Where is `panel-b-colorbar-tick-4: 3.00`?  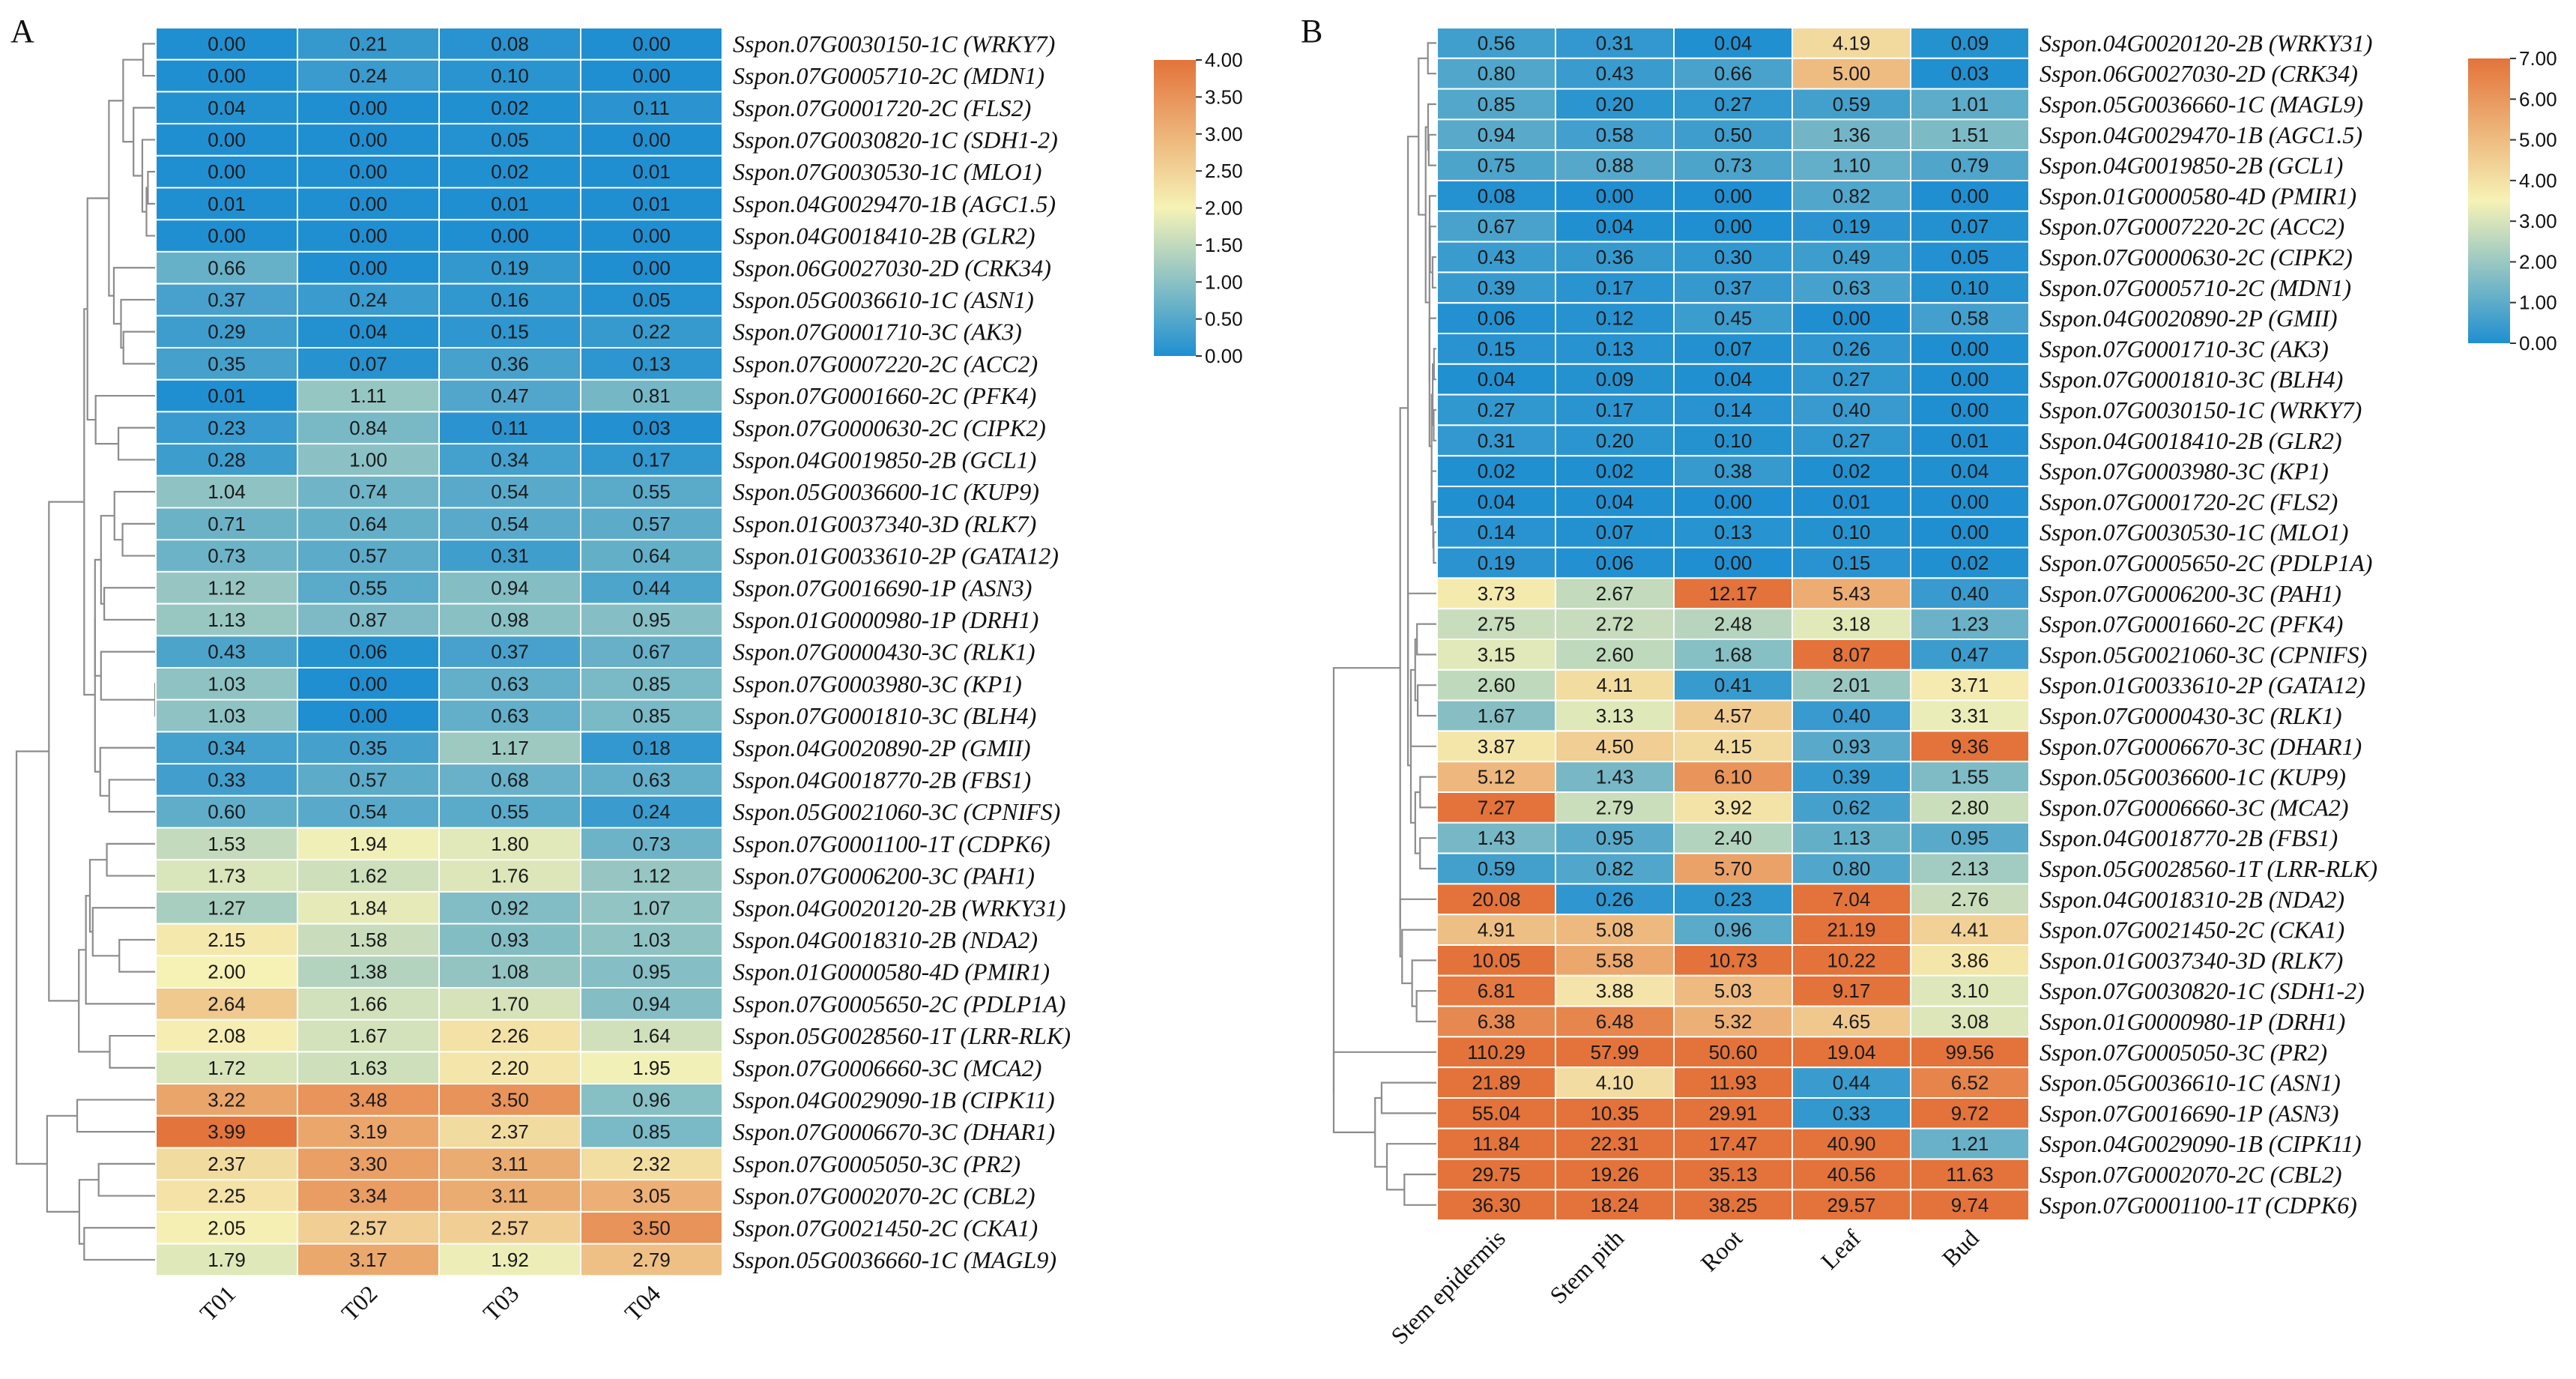
panel-b-colorbar-tick-4: 3.00 is located at coordinates (2538, 221).